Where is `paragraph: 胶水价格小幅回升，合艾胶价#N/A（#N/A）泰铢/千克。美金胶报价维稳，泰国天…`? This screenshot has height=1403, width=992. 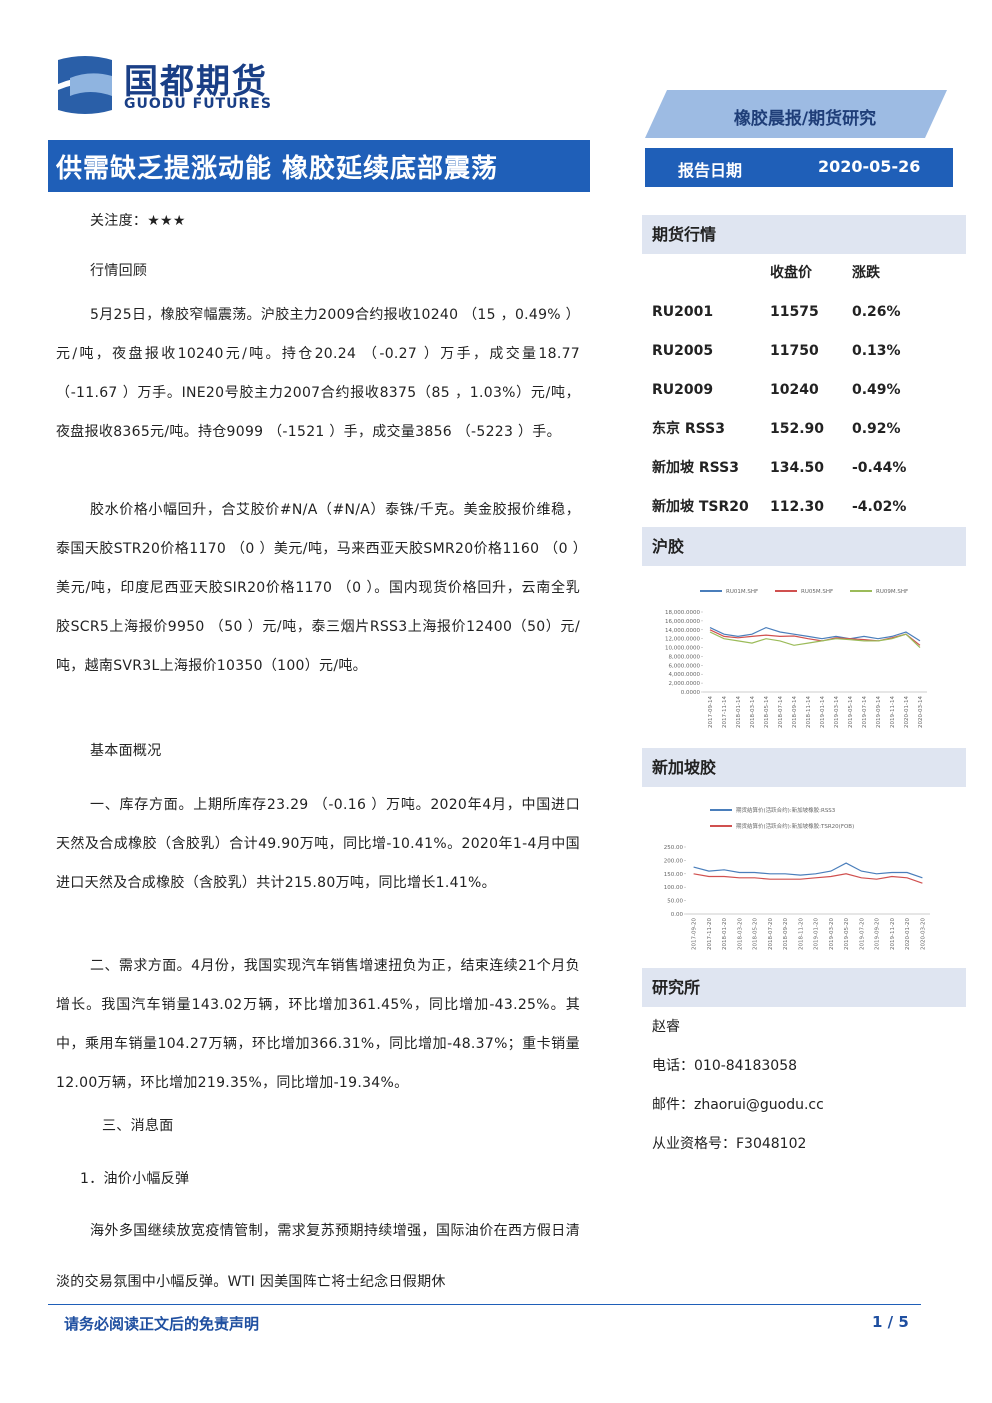
paragraph: 胶水价格小幅回升，合艾胶价#N/A（#N/A）泰铢/千克。美金胶报价维稳，泰国天… is located at coordinates (318, 588).